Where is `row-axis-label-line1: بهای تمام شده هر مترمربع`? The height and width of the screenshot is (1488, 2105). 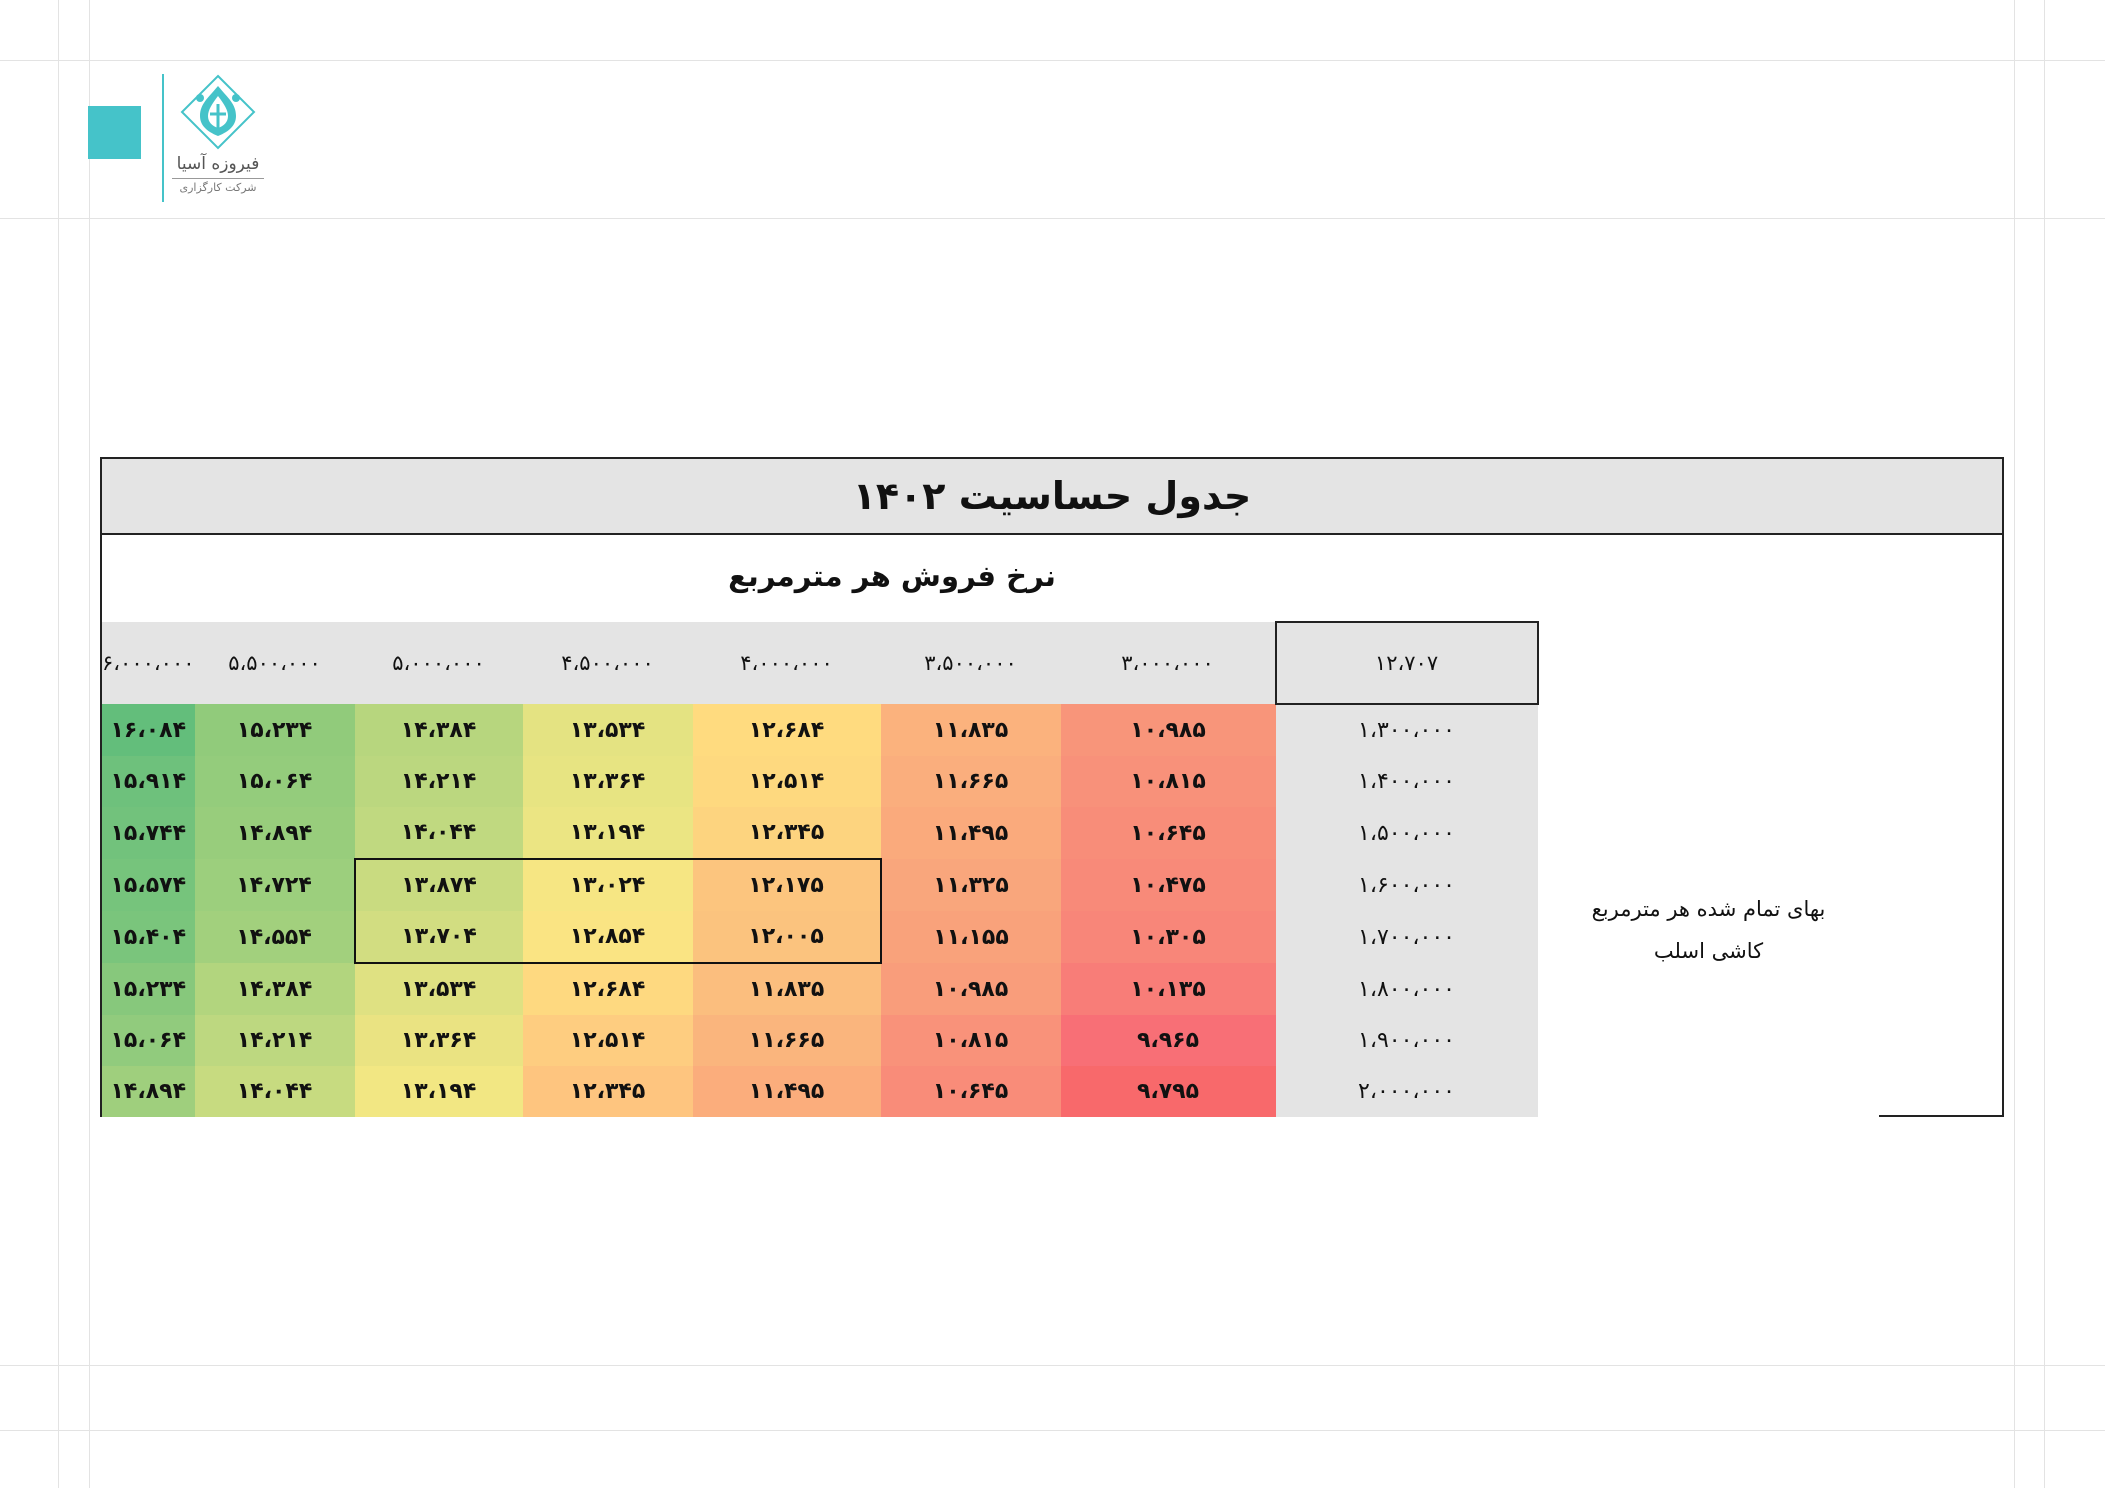 row-axis-label-line1: بهای تمام شده هر مترمربع is located at coordinates (1708, 908).